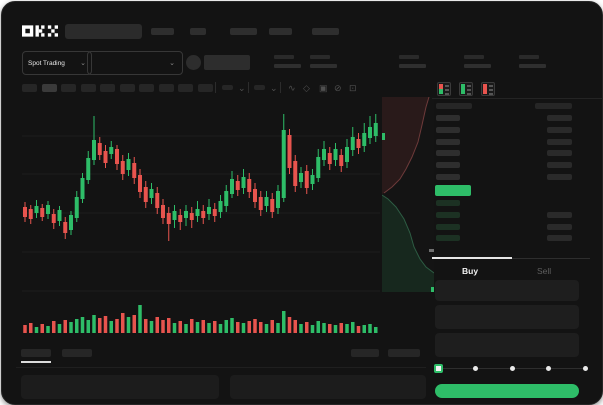  What do you see at coordinates (353, 88) in the screenshot?
I see `fullscreen-icon: ⊡` at bounding box center [353, 88].